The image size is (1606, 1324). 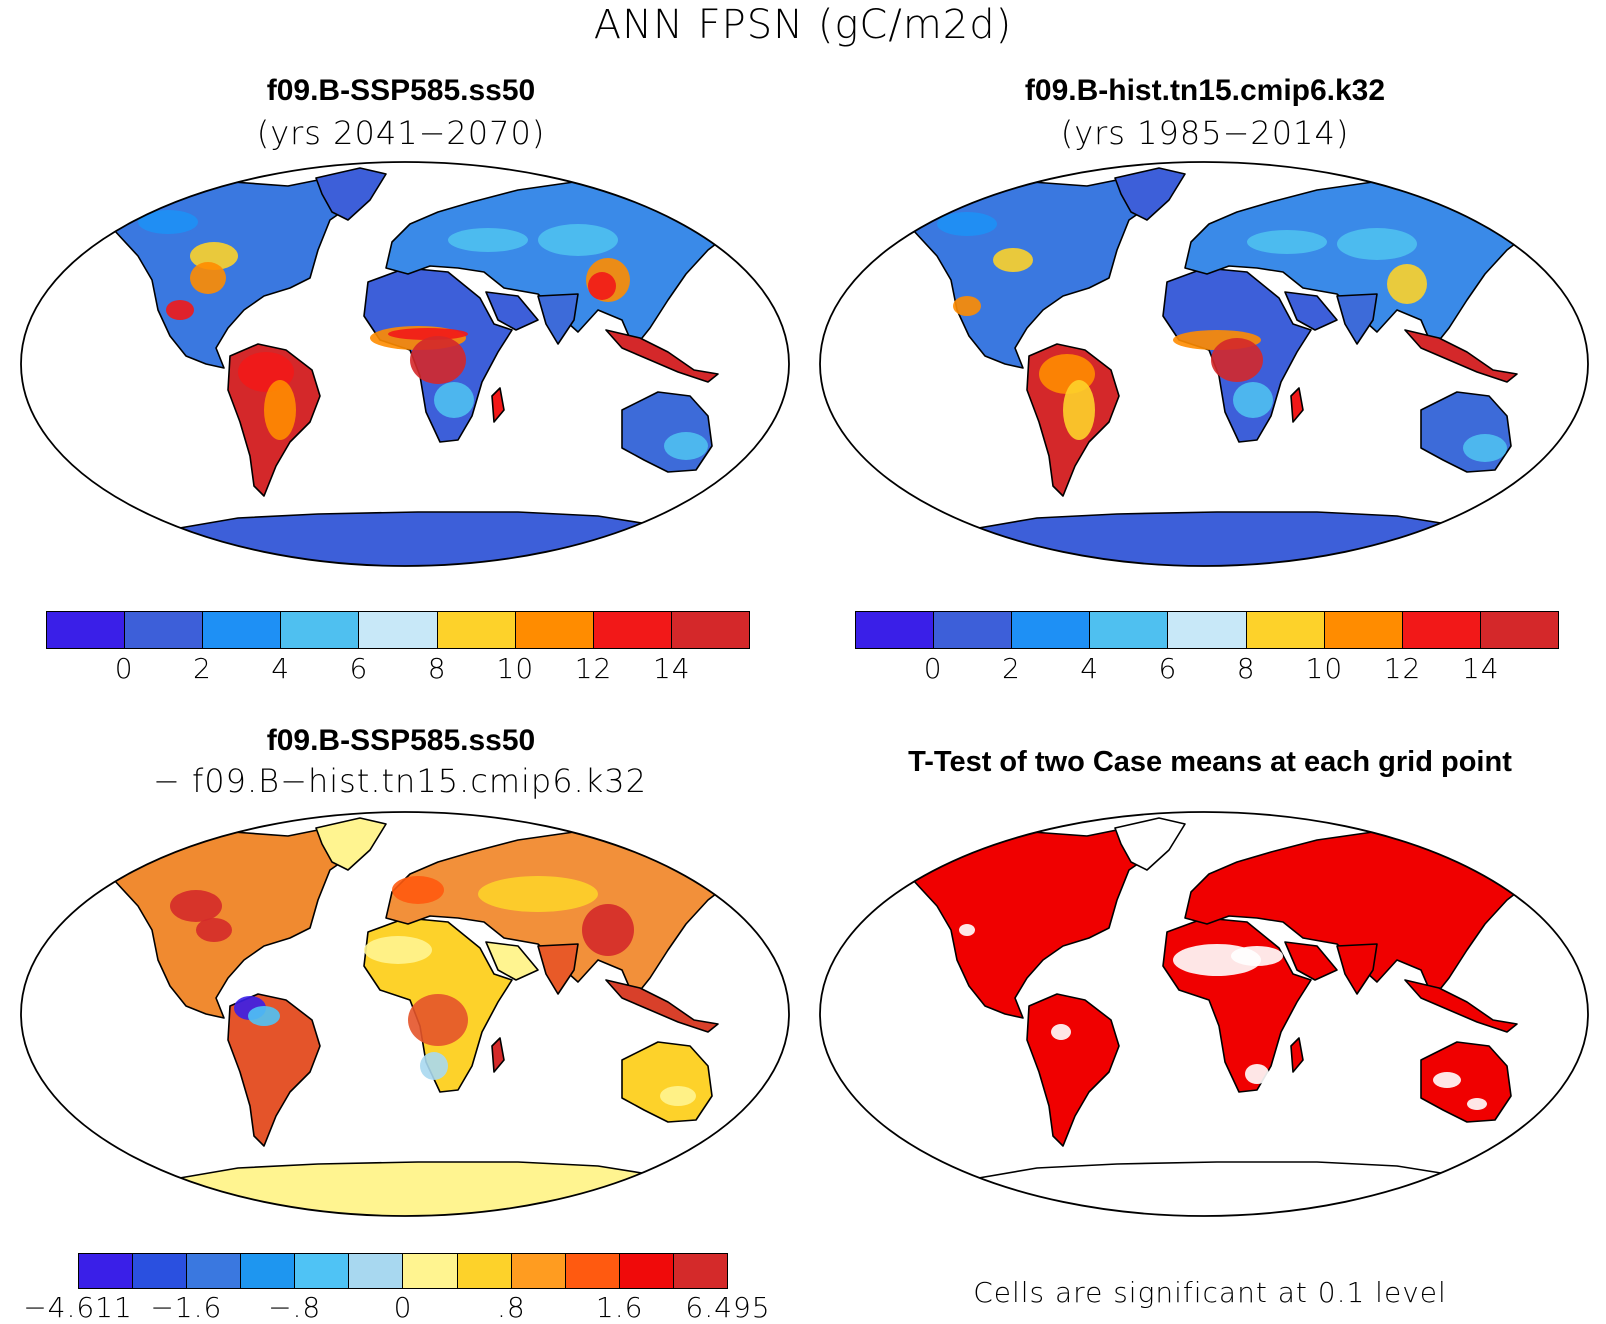 What do you see at coordinates (1210, 1292) in the screenshot?
I see `significance-note: Cells are significant at 0.1 level` at bounding box center [1210, 1292].